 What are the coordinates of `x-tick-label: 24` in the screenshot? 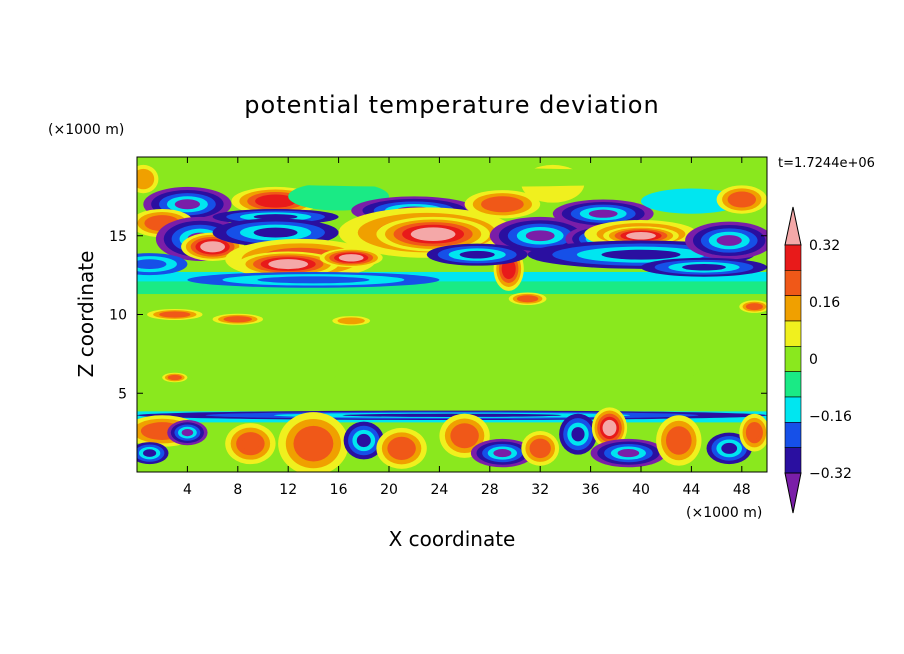 It's located at (439, 490).